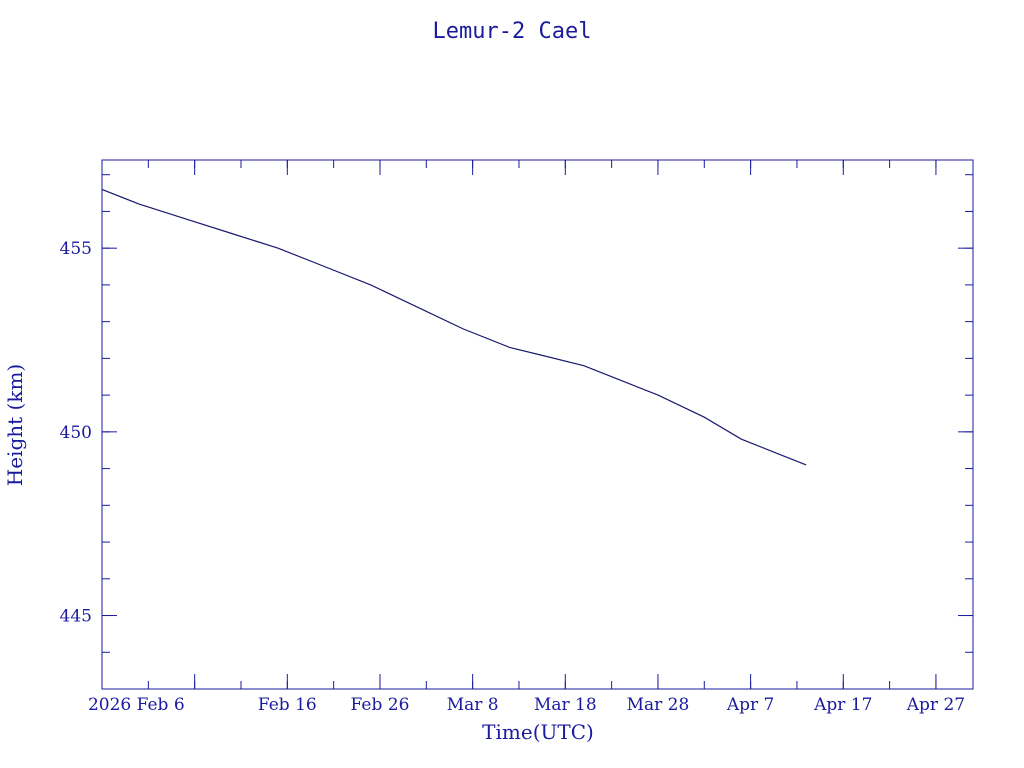 Image resolution: width=1024 pixels, height=768 pixels. Describe the element at coordinates (287, 705) in the screenshot. I see `x-tick-label: Feb 16` at that location.